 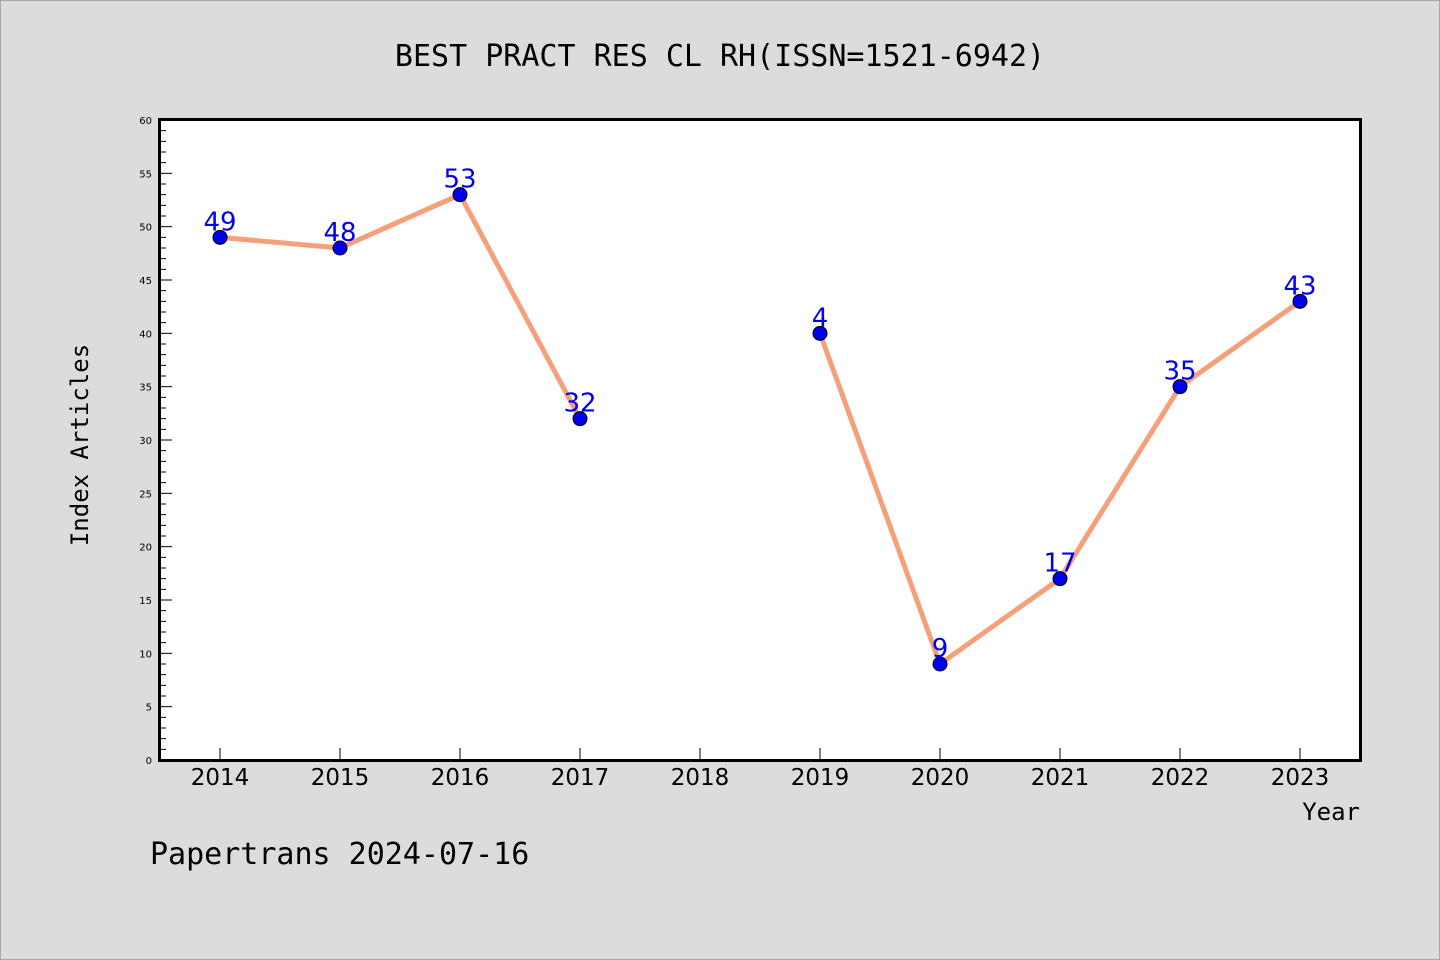 What do you see at coordinates (340, 778) in the screenshot?
I see `x-tick-label: 2015` at bounding box center [340, 778].